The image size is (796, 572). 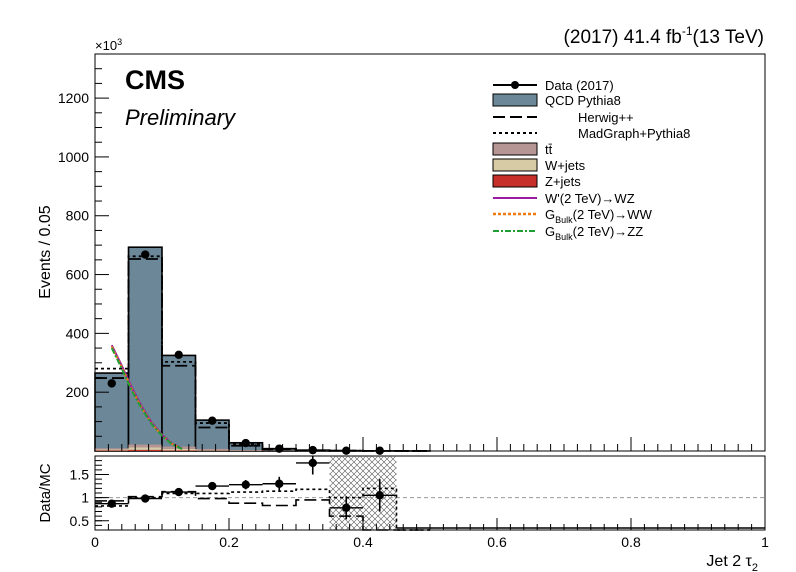 What do you see at coordinates (45, 492) in the screenshot?
I see `ratio-y-axis-label: Data/MC` at bounding box center [45, 492].